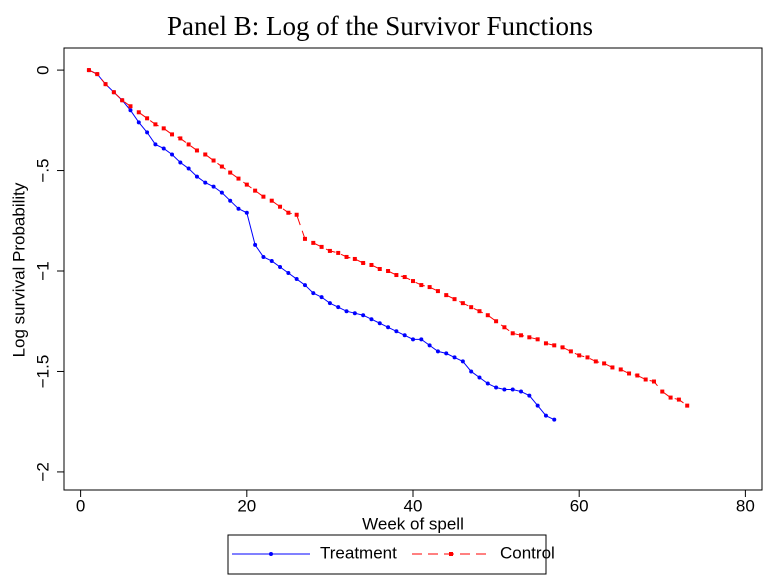 This screenshot has height=587, width=763. Describe the element at coordinates (745, 505) in the screenshot. I see `x-tick-label: 80` at that location.